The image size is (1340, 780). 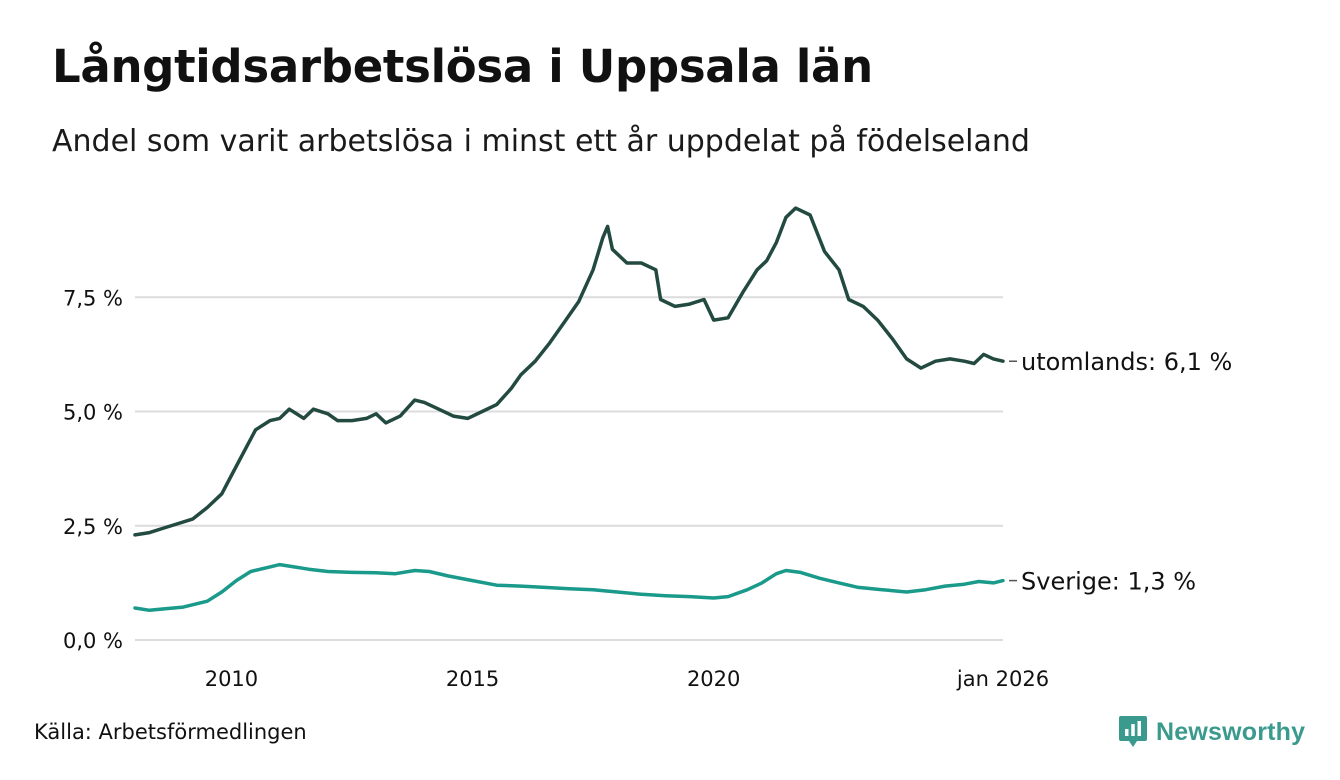 What do you see at coordinates (627, 679) in the screenshot?
I see `x-axis: 2010 2015 2020 jan 2026` at bounding box center [627, 679].